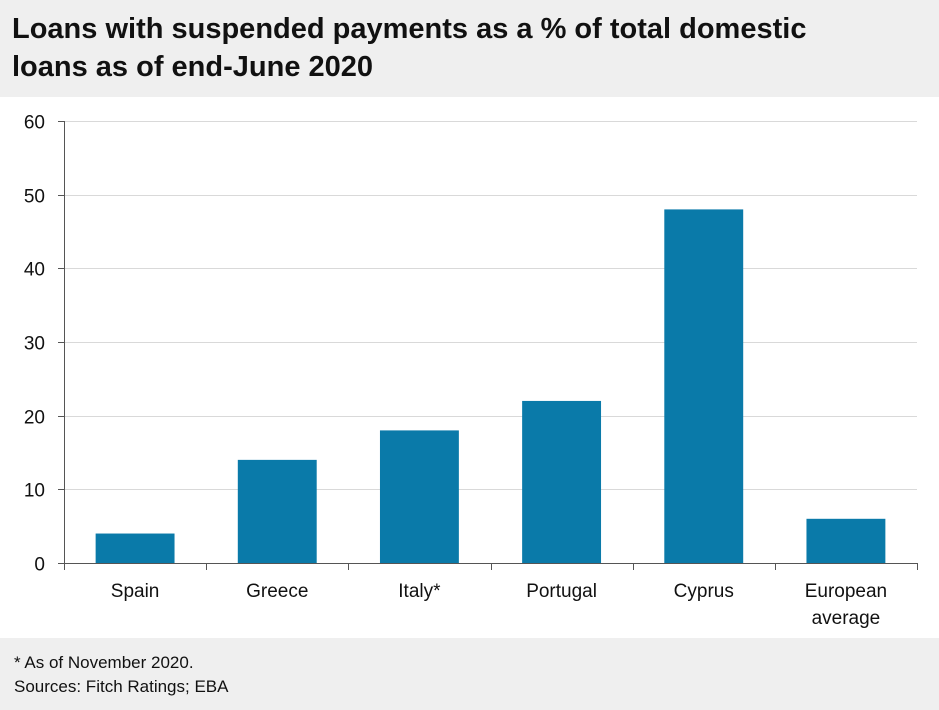  What do you see at coordinates (34, 270) in the screenshot?
I see `y-tick-label: 40` at bounding box center [34, 270].